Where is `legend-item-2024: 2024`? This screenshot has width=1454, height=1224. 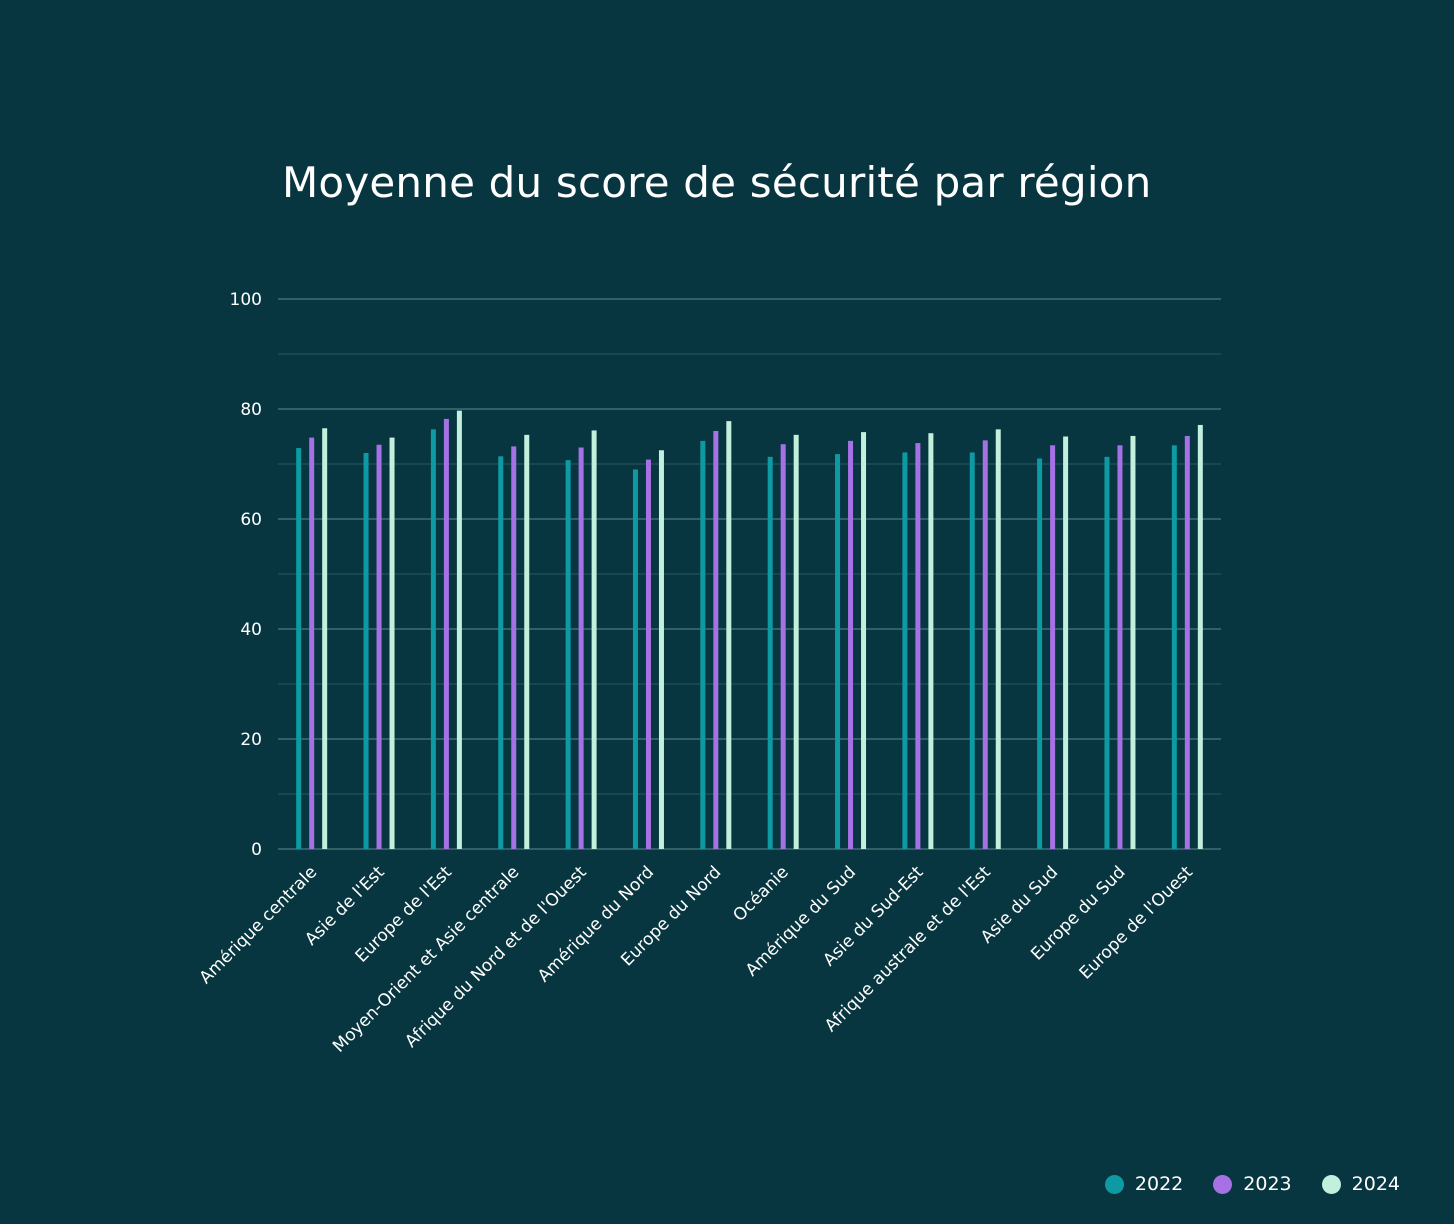
legend-item-2024: 2024 is located at coordinates (1360, 1184).